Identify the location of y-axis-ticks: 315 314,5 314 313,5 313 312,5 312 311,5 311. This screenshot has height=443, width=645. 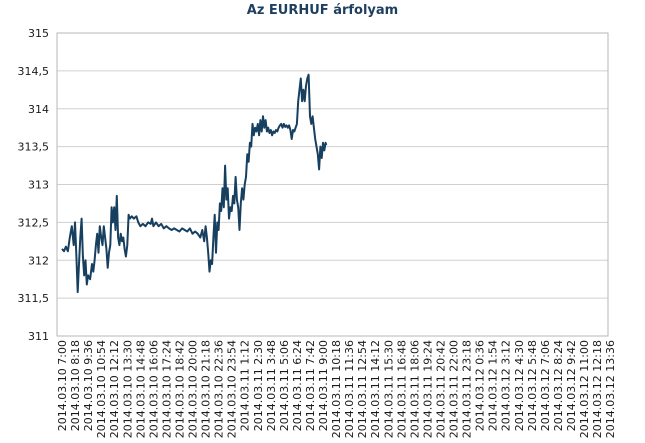
(34, 185).